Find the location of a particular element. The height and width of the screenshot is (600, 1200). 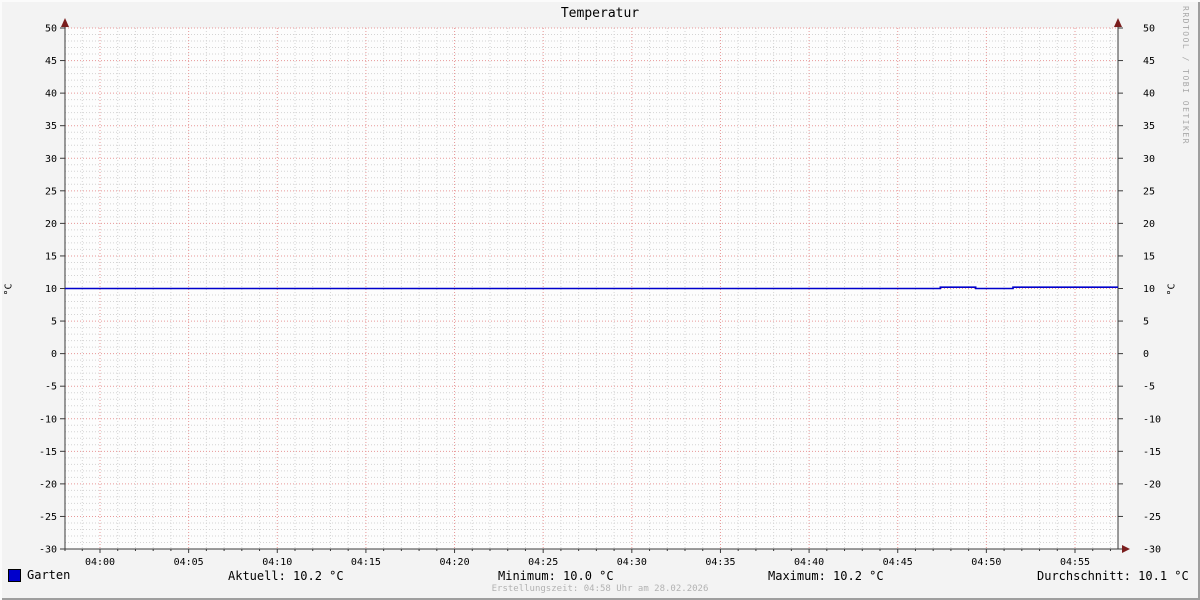

y-tick-label-left: -5 is located at coordinates (51, 387).